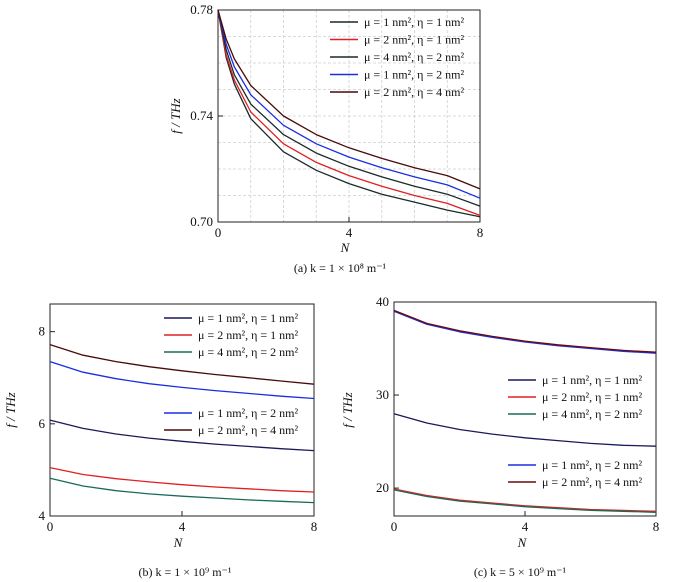 The image size is (682, 582). What do you see at coordinates (382, 394) in the screenshot?
I see `y-tick-label: 30` at bounding box center [382, 394].